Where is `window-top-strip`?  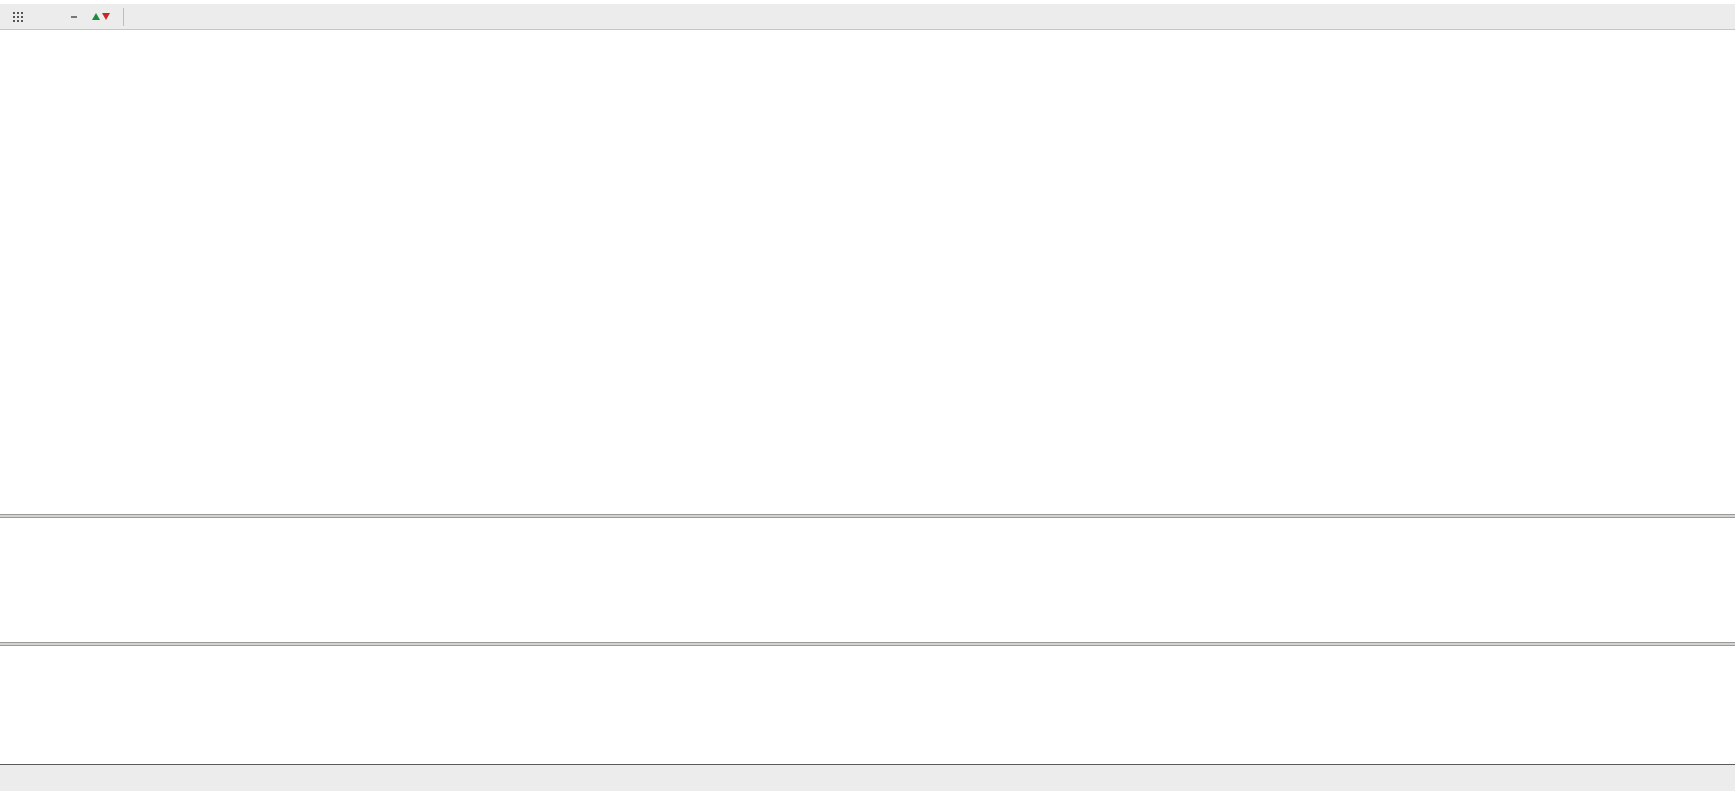
window-top-strip is located at coordinates (867, 2).